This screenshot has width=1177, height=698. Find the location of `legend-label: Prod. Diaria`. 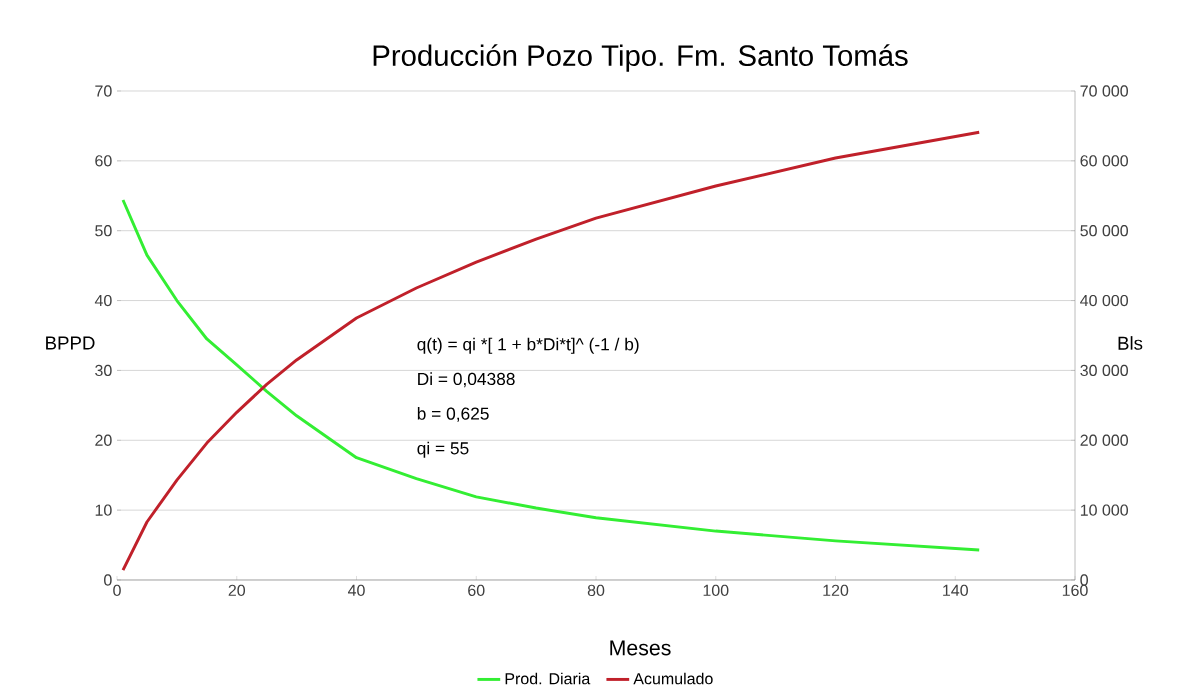

legend-label: Prod. Diaria is located at coordinates (548, 678).